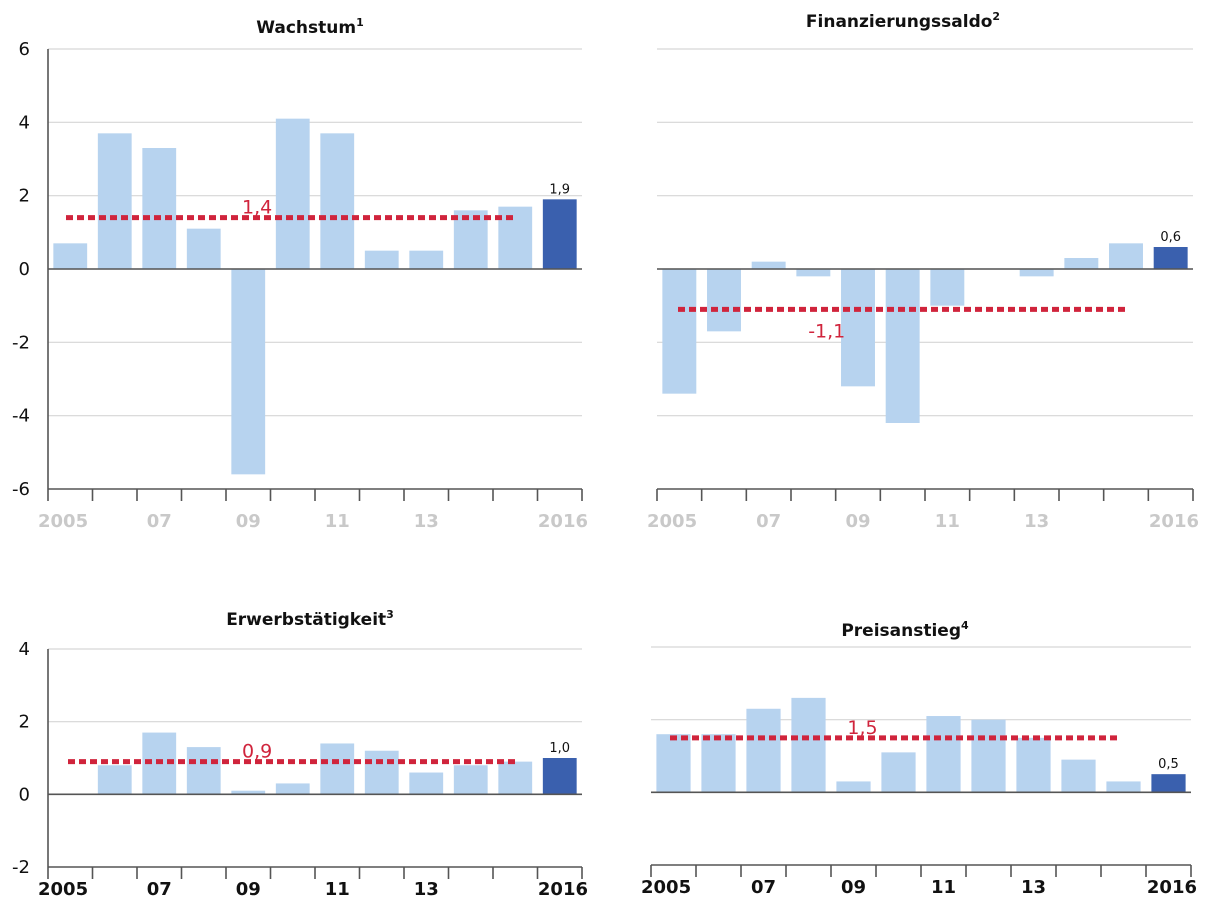  What do you see at coordinates (390, 614) in the screenshot?
I see `chart-title-footnote: 3` at bounding box center [390, 614].